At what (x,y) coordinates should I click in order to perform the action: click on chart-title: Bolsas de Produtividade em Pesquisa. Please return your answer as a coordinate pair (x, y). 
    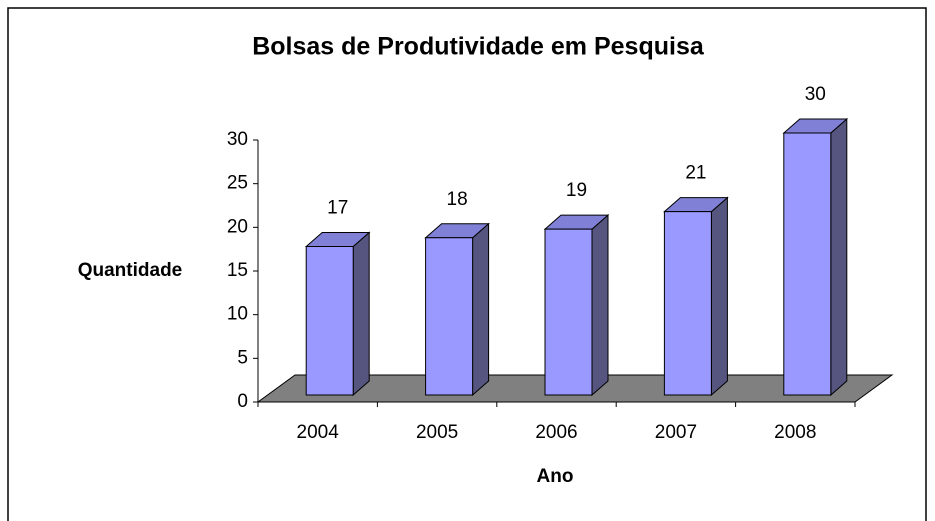
    Looking at the image, I should click on (478, 47).